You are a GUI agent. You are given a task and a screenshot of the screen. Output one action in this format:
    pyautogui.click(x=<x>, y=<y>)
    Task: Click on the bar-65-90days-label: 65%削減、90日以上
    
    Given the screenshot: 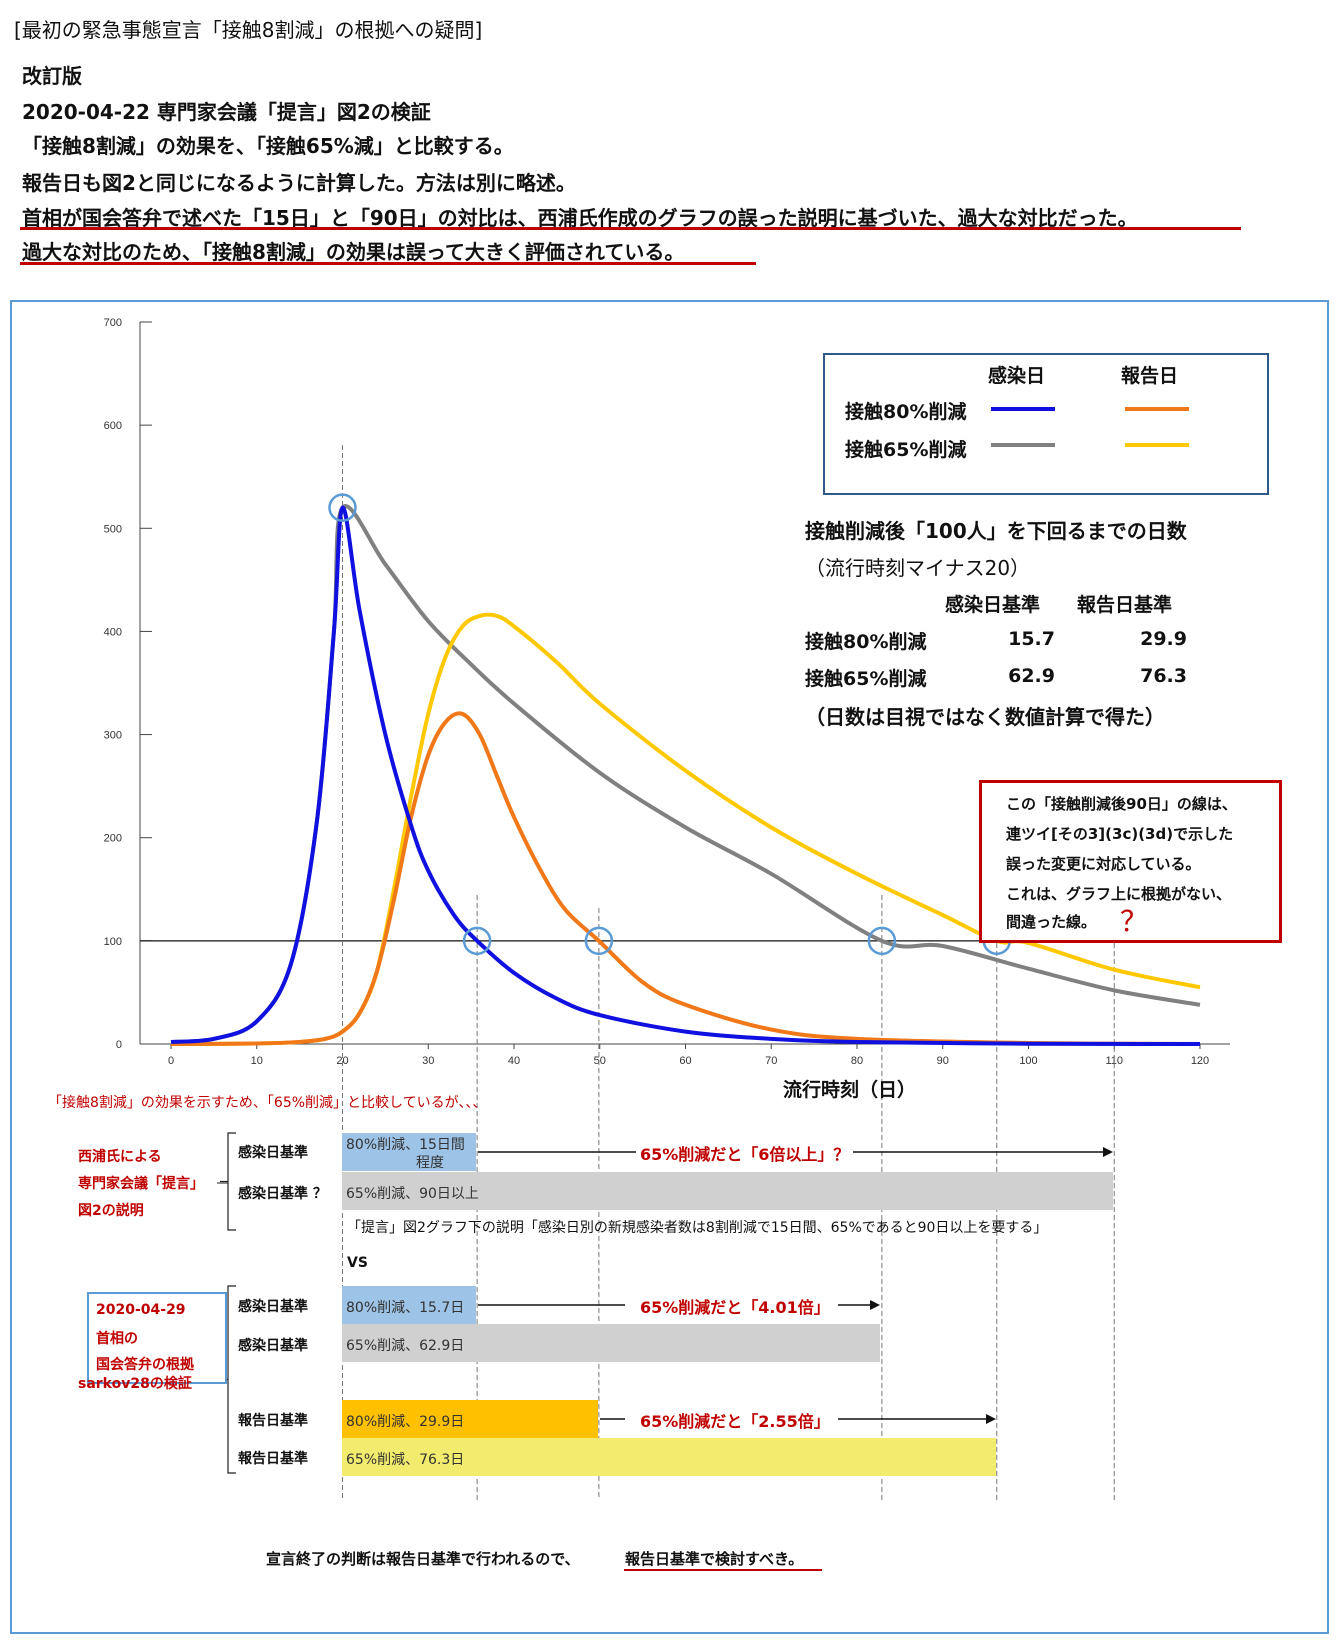 What is the action you would take?
    pyautogui.click(x=412, y=1194)
    